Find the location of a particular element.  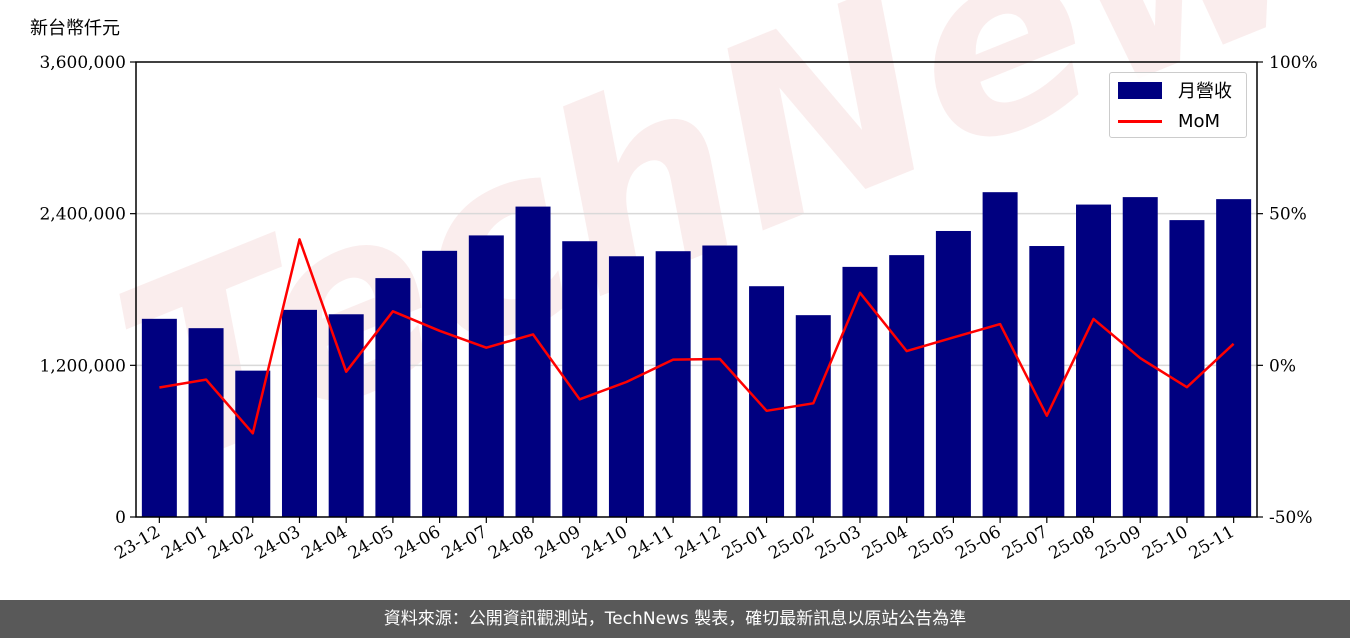

x-tick-label-25-08: 25-08 is located at coordinates (1072, 543).